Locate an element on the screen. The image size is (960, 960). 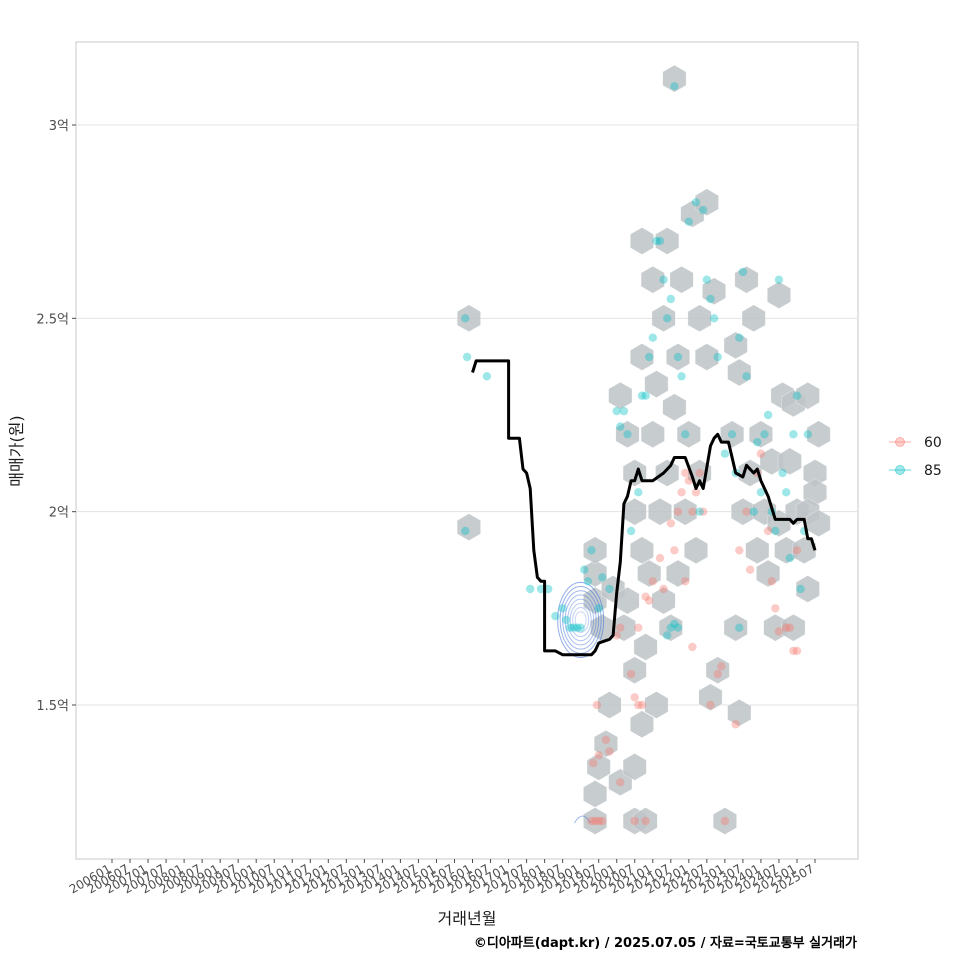
y-tick-label-1: 2억 is located at coordinates (59, 513).